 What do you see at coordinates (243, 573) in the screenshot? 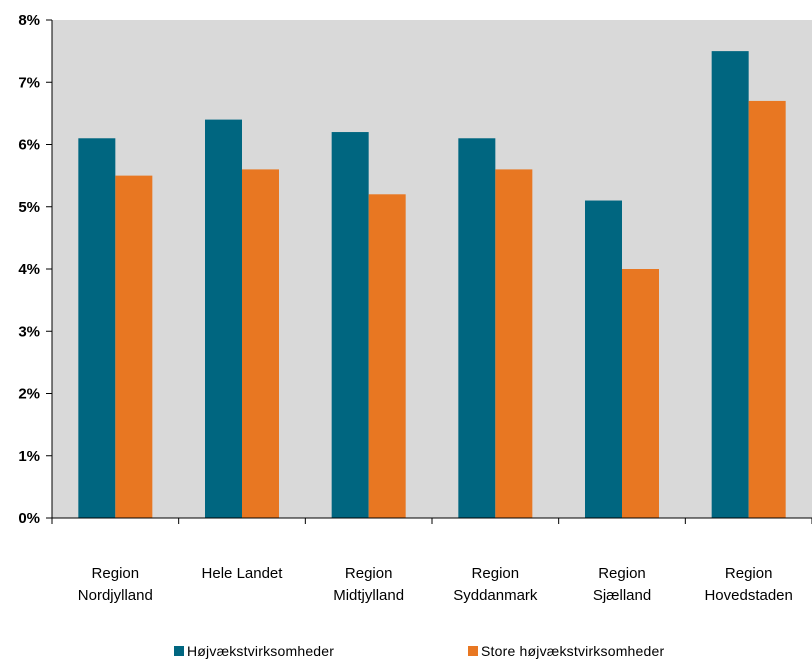
I see `x-tick-label: Hele Landet` at bounding box center [243, 573].